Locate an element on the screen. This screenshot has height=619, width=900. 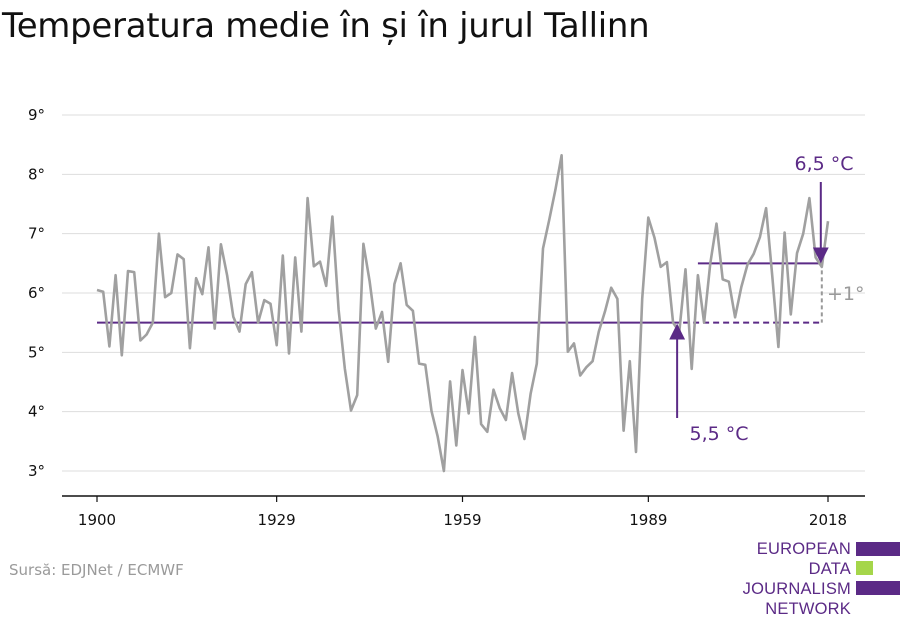
difference-label: +1° is located at coordinates (846, 294).